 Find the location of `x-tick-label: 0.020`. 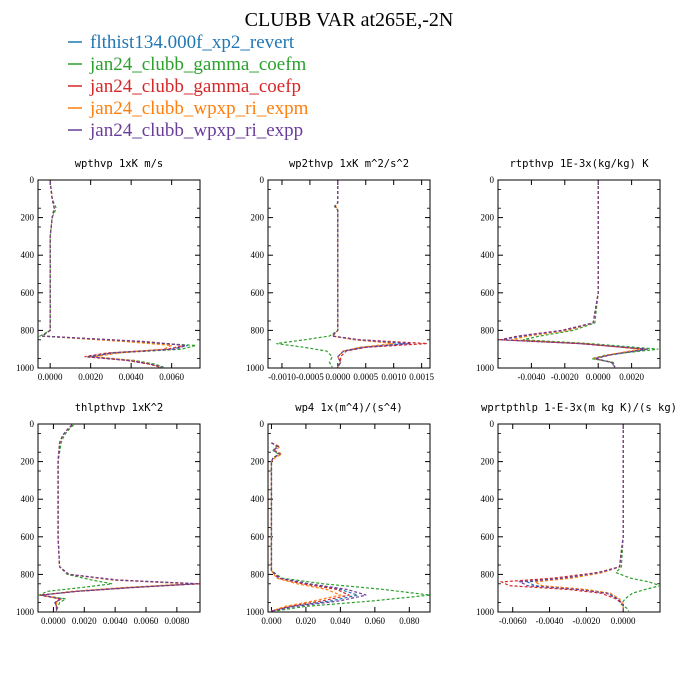

x-tick-label: 0.020 is located at coordinates (306, 621).